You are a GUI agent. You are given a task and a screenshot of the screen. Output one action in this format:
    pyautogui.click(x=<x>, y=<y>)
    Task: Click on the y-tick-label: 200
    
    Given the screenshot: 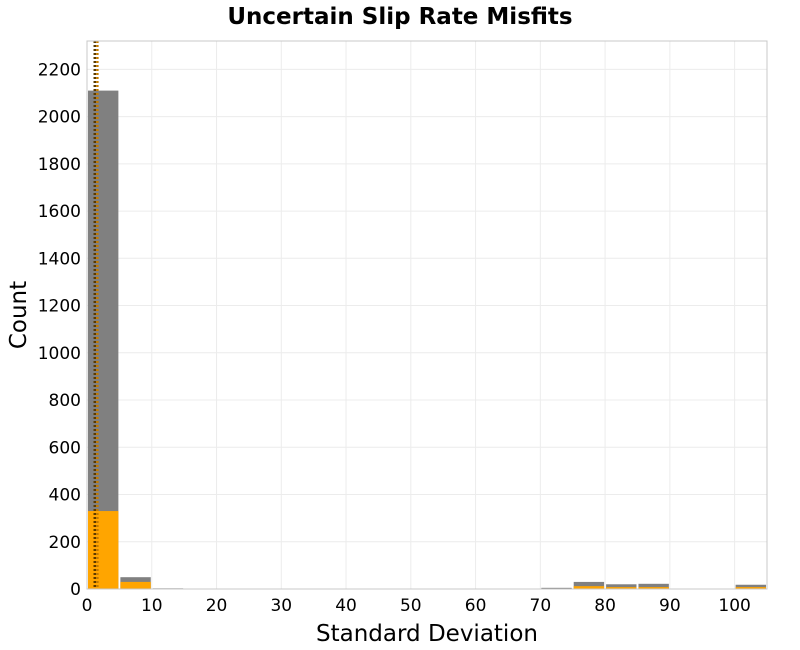 What is the action you would take?
    pyautogui.click(x=65, y=543)
    